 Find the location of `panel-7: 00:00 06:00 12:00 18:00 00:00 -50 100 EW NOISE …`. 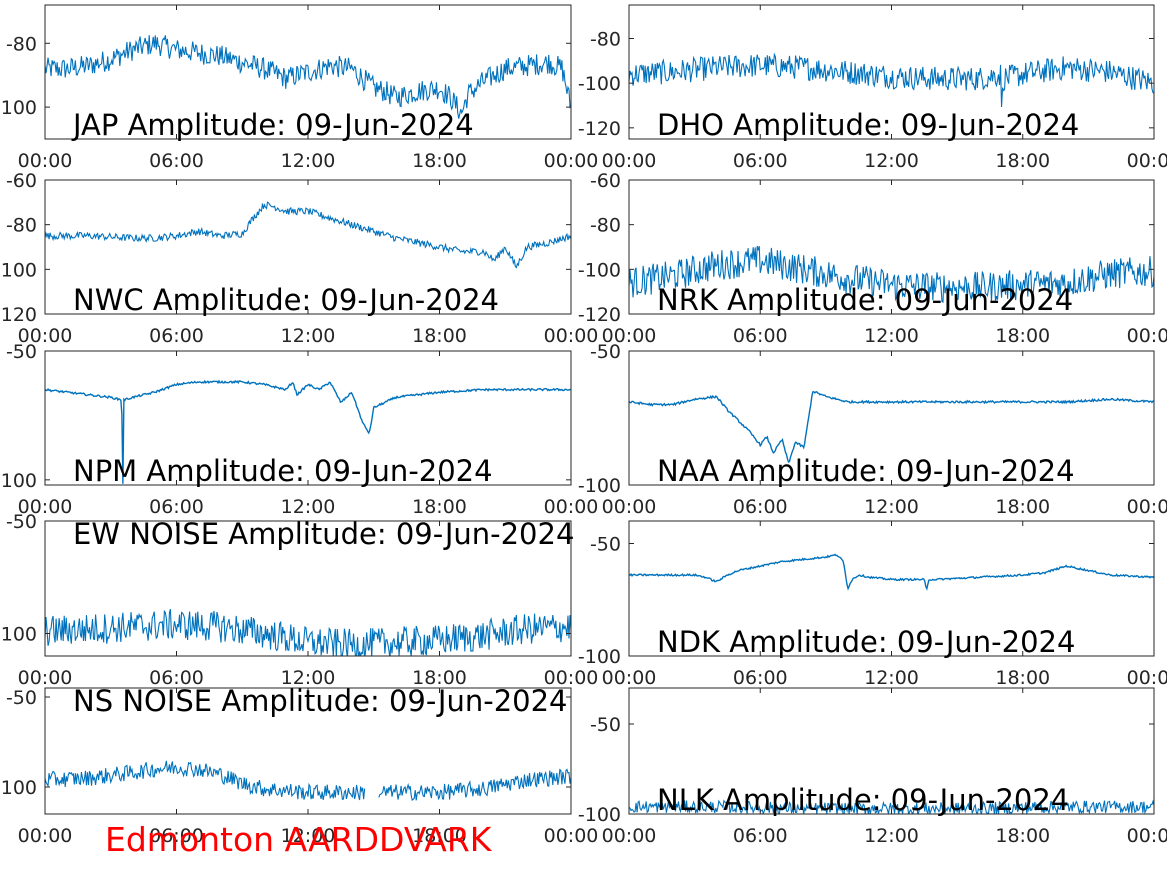

panel-7: 00:00 06:00 12:00 18:00 00:00 -50 100 EW NOISE … is located at coordinates (300, 600).